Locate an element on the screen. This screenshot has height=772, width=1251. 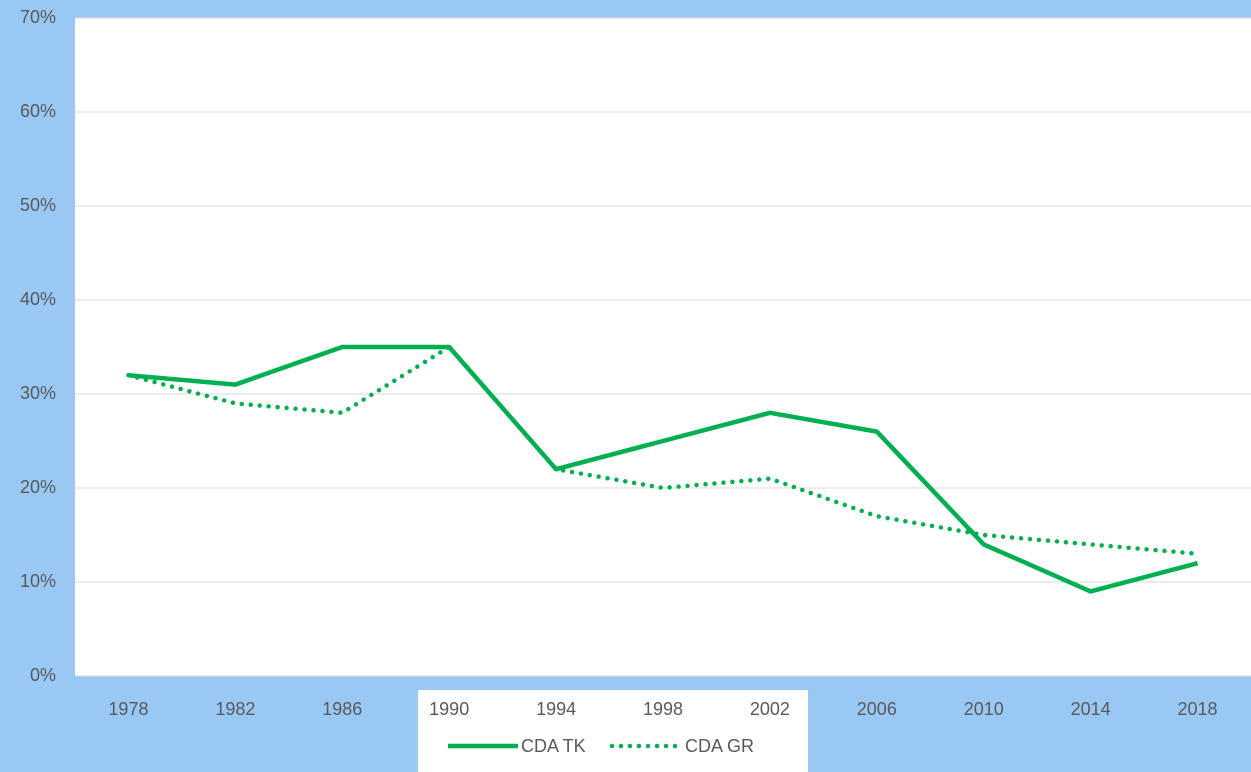
x-tick-label: 1986 is located at coordinates (342, 709).